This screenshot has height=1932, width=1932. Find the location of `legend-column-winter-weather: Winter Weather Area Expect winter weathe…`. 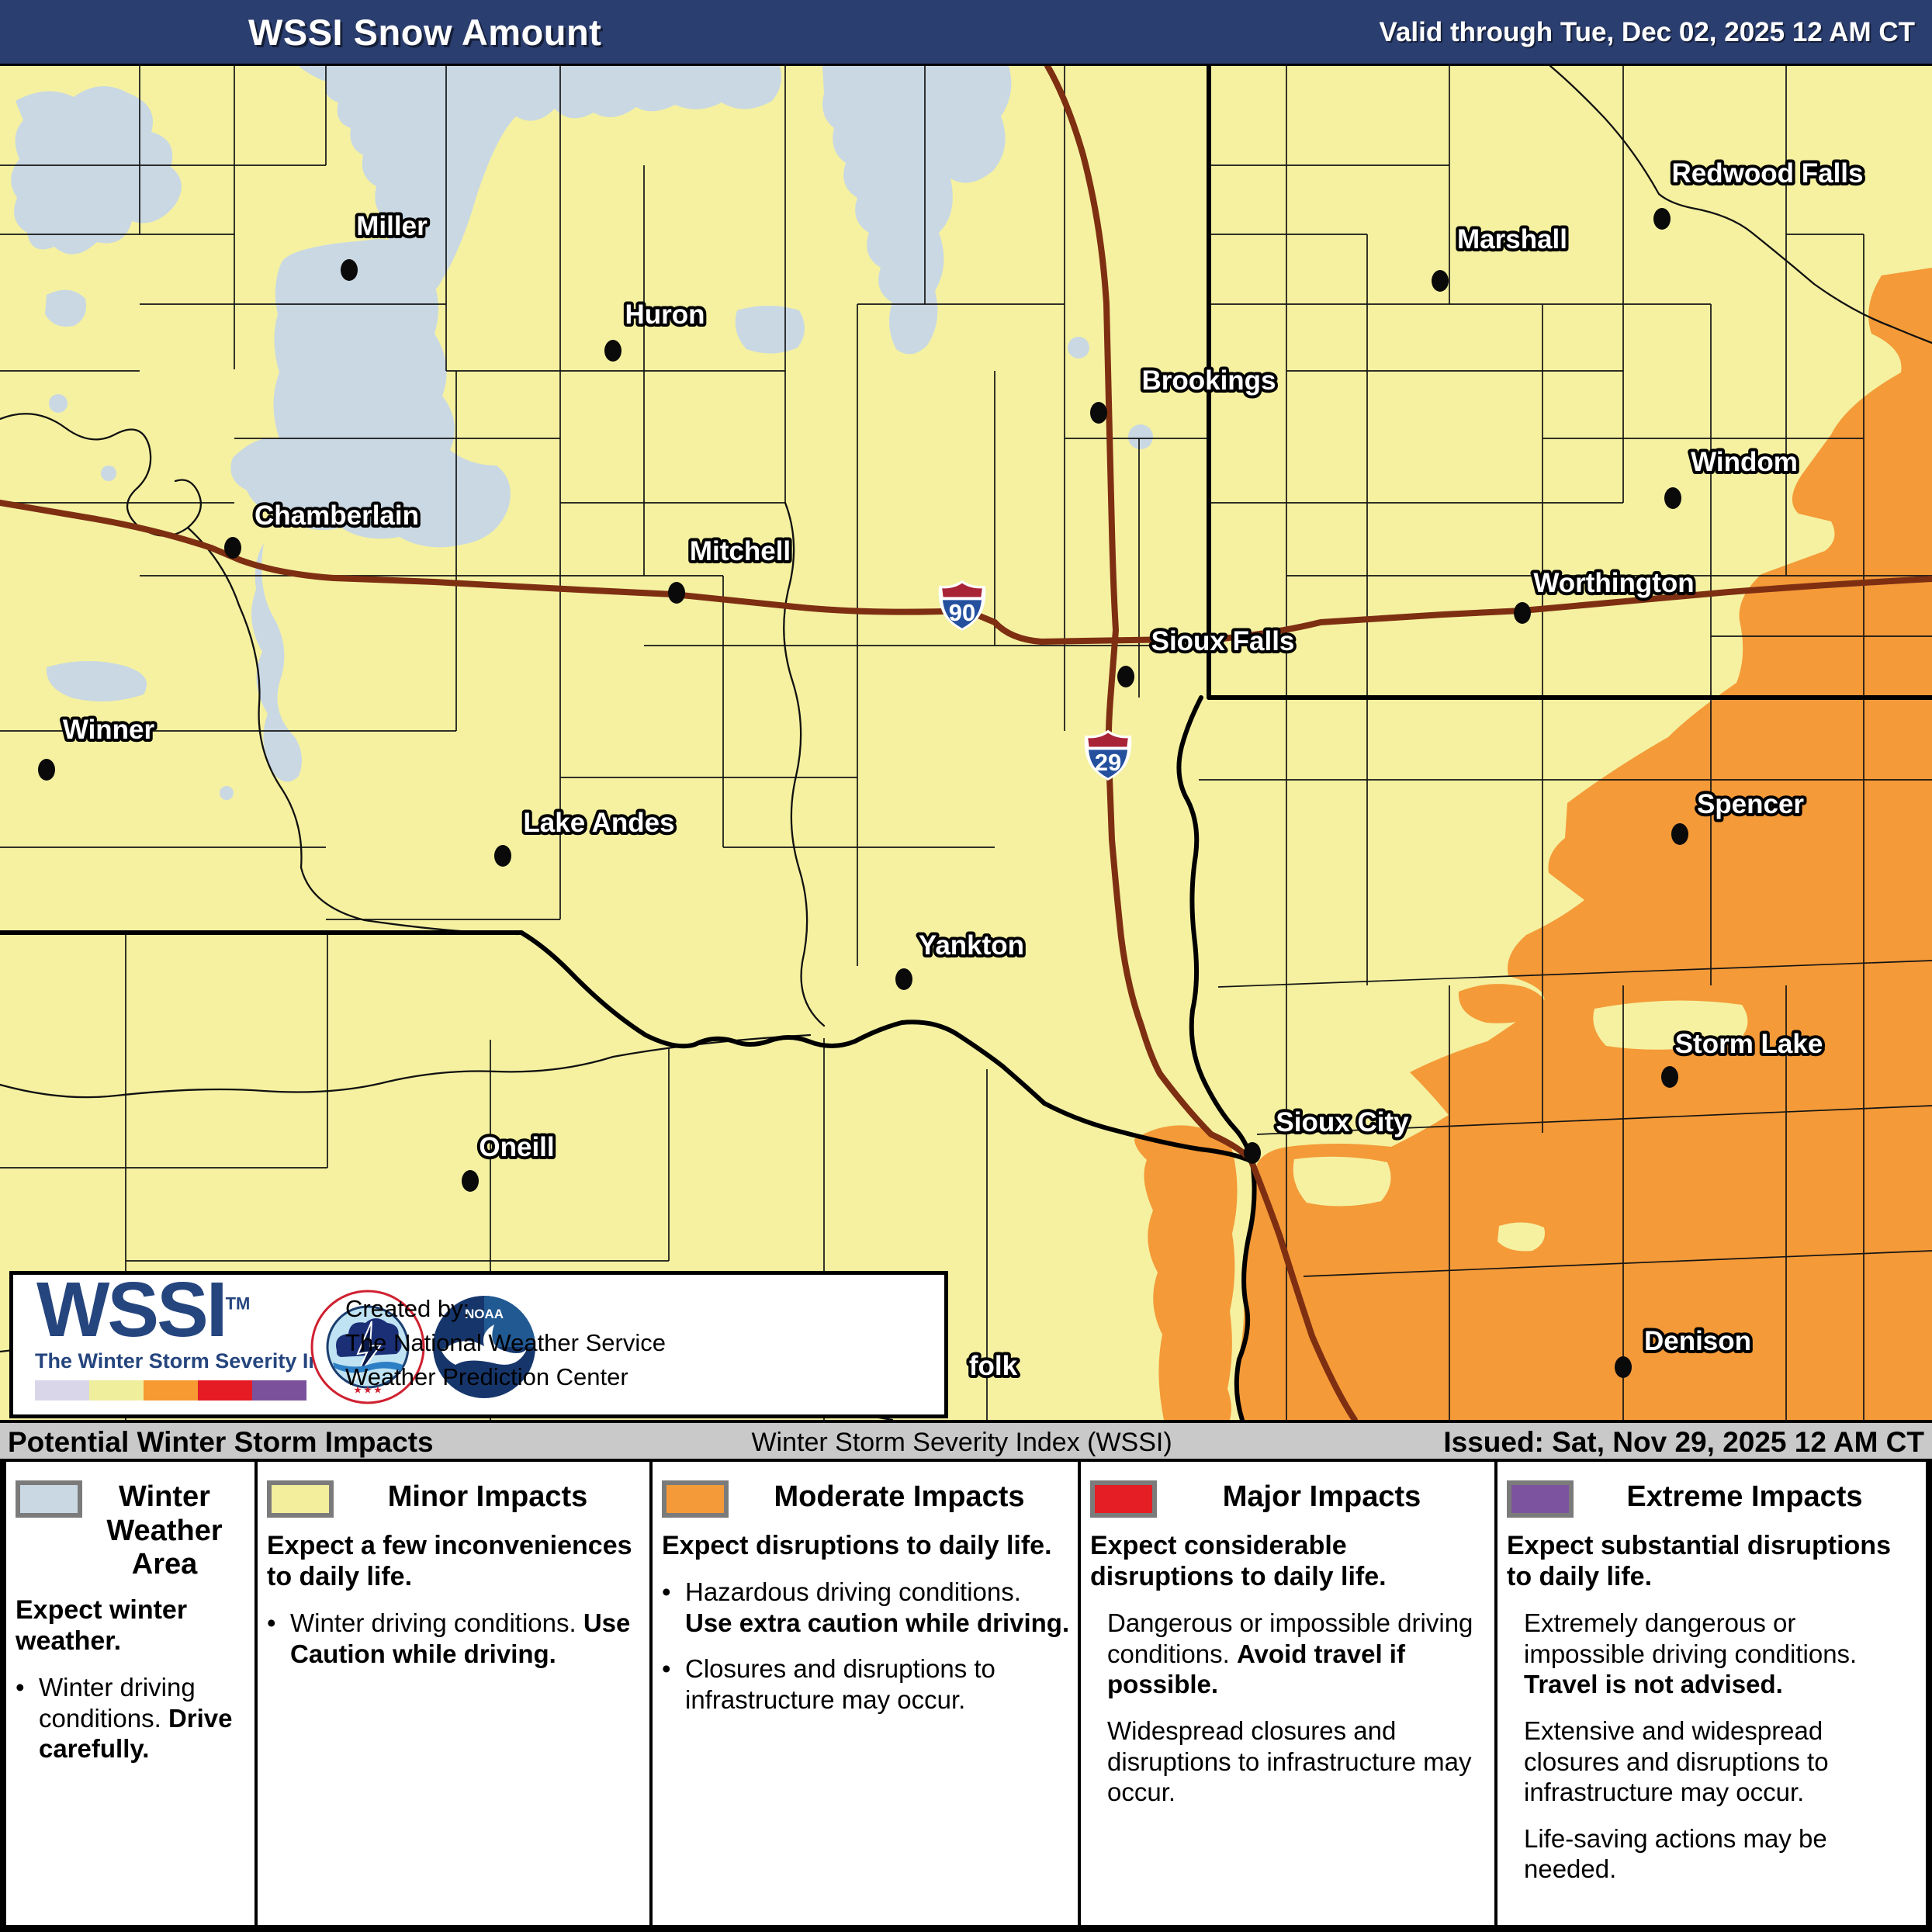

legend-column-winter-weather: Winter Weather Area Expect winter weathe… is located at coordinates (130, 1693).